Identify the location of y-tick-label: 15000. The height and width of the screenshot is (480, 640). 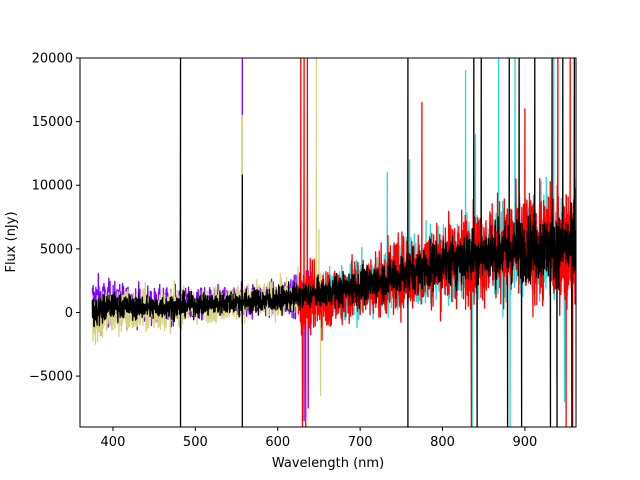
(52, 122).